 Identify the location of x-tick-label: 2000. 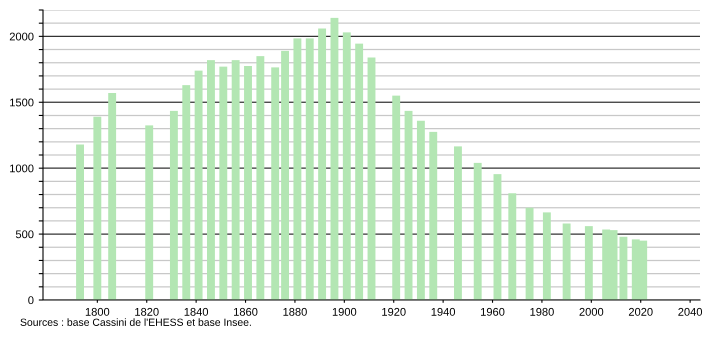
(592, 312).